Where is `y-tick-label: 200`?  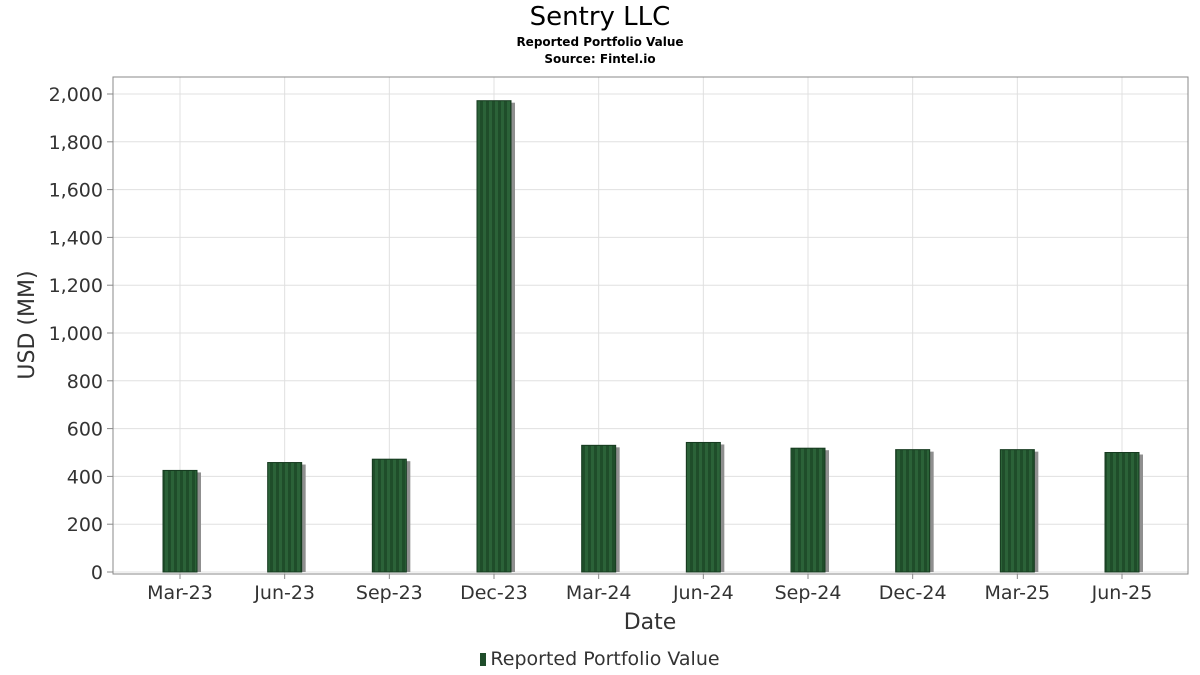 y-tick-label: 200 is located at coordinates (85, 525).